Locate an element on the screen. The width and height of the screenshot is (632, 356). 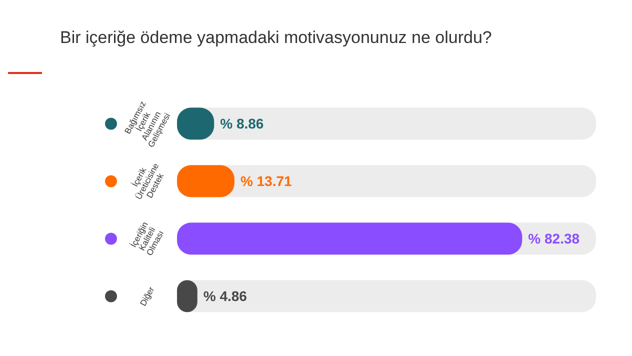
data-label: % 13.71 is located at coordinates (266, 181).